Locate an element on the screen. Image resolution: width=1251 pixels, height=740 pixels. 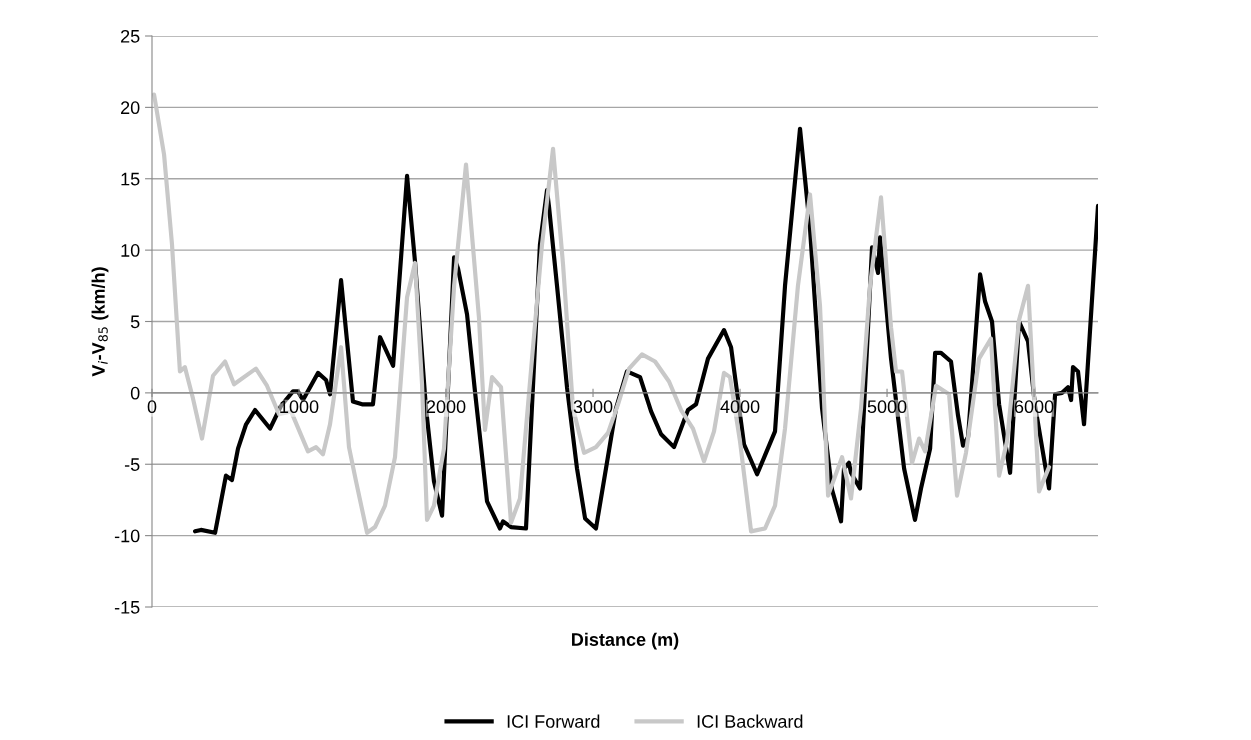
legend-label: ICI Forward is located at coordinates (553, 721).